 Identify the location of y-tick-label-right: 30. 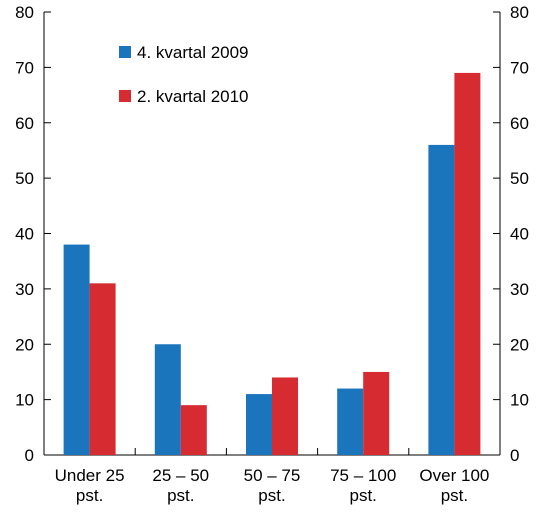
(519, 289).